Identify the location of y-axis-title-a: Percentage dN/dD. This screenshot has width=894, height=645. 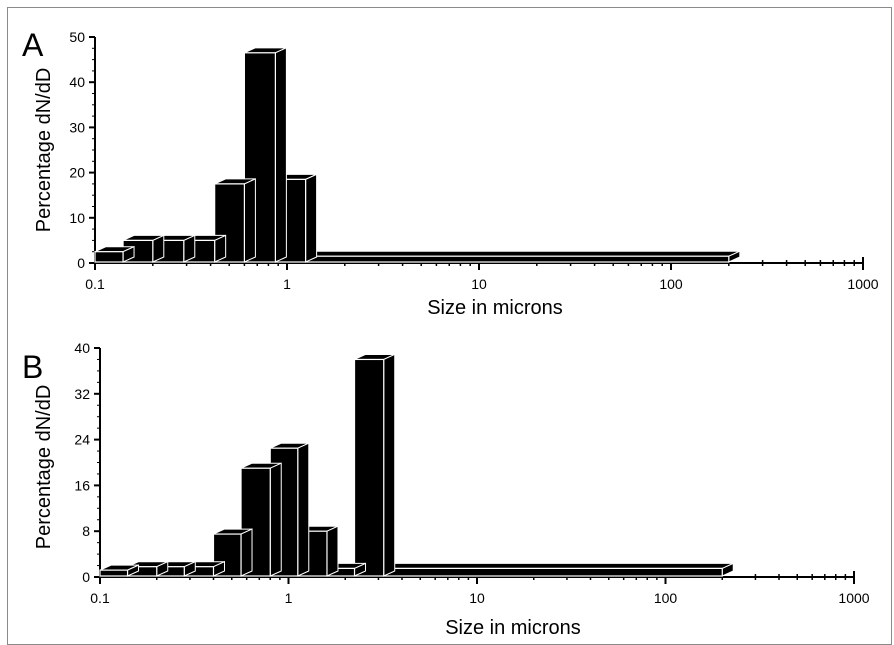
(44, 150).